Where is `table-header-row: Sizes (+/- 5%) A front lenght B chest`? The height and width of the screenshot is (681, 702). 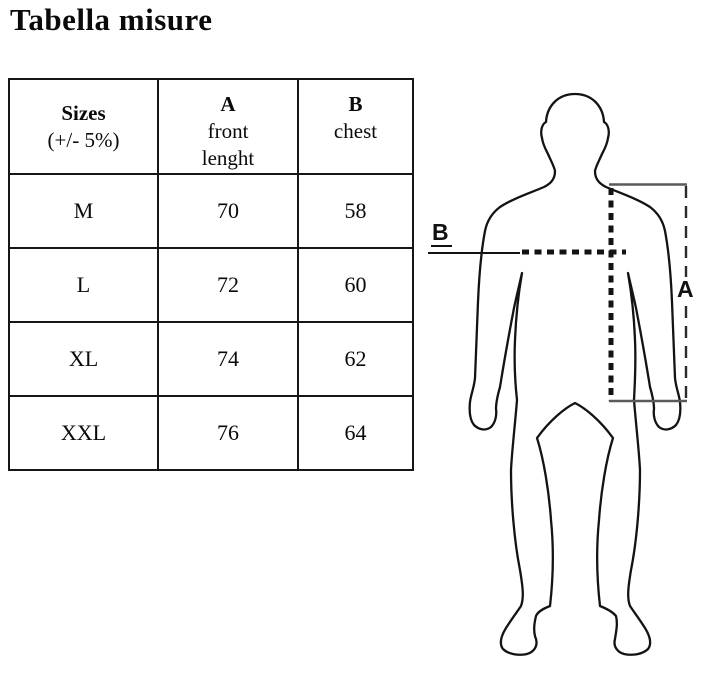 table-header-row: Sizes (+/- 5%) A front lenght B chest is located at coordinates (211, 126).